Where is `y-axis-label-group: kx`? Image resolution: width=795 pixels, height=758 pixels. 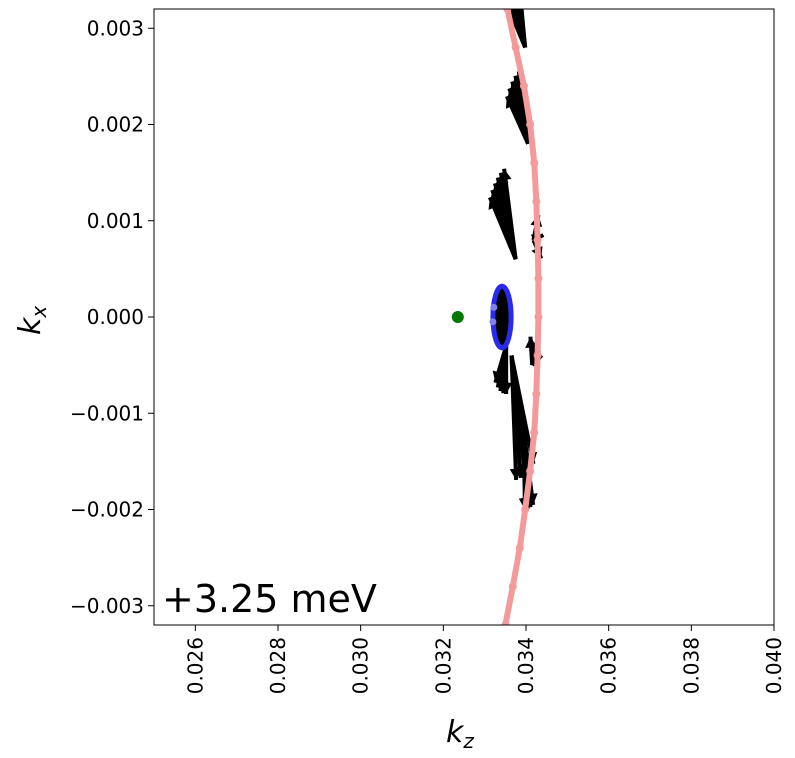
y-axis-label-group: kx is located at coordinates (32, 320).